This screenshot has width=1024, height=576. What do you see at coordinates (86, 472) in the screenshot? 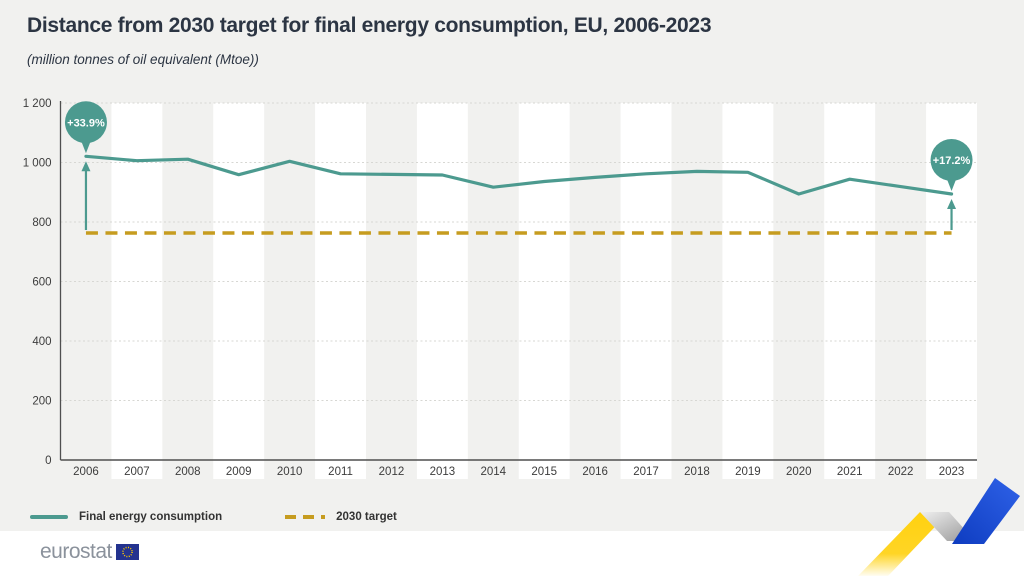
I see `x-tick-label: 2006` at bounding box center [86, 472].